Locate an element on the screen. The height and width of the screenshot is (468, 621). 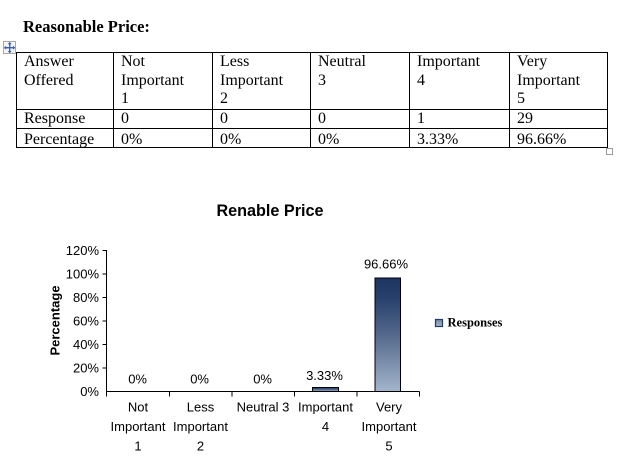
svg-text: 80% is located at coordinates (86, 297).